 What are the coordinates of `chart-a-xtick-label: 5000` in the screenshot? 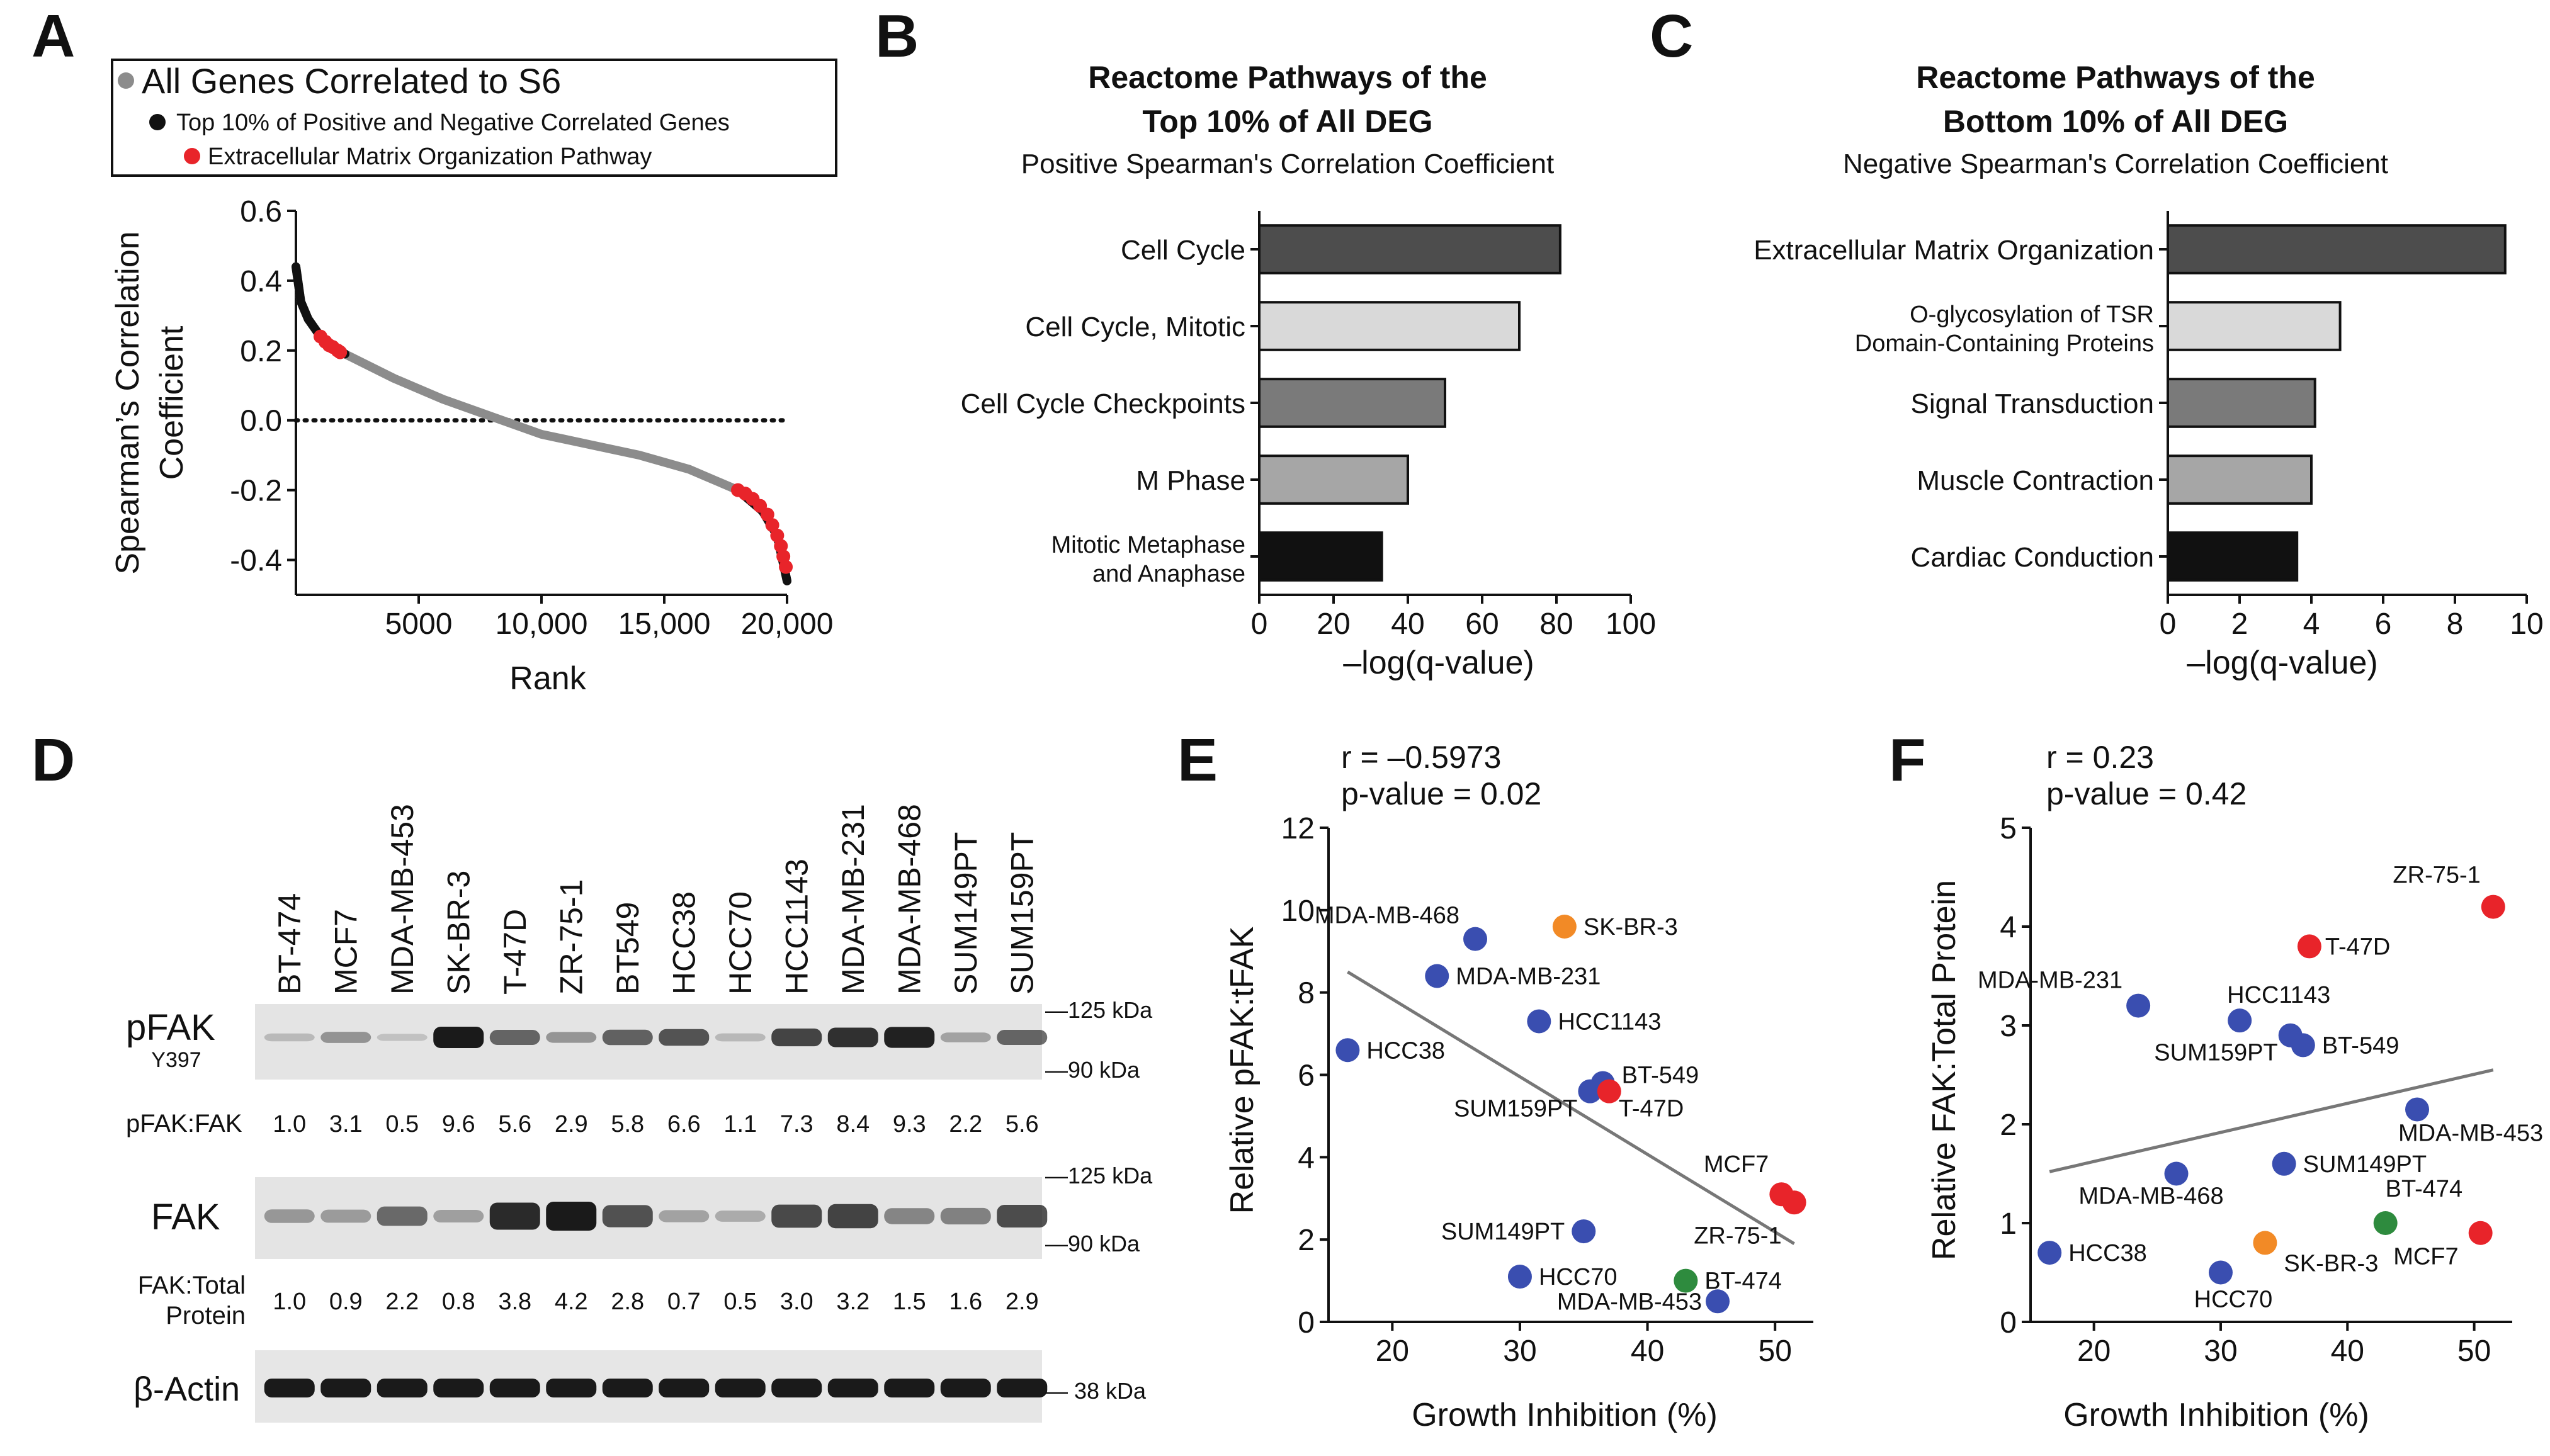 It's located at (419, 624).